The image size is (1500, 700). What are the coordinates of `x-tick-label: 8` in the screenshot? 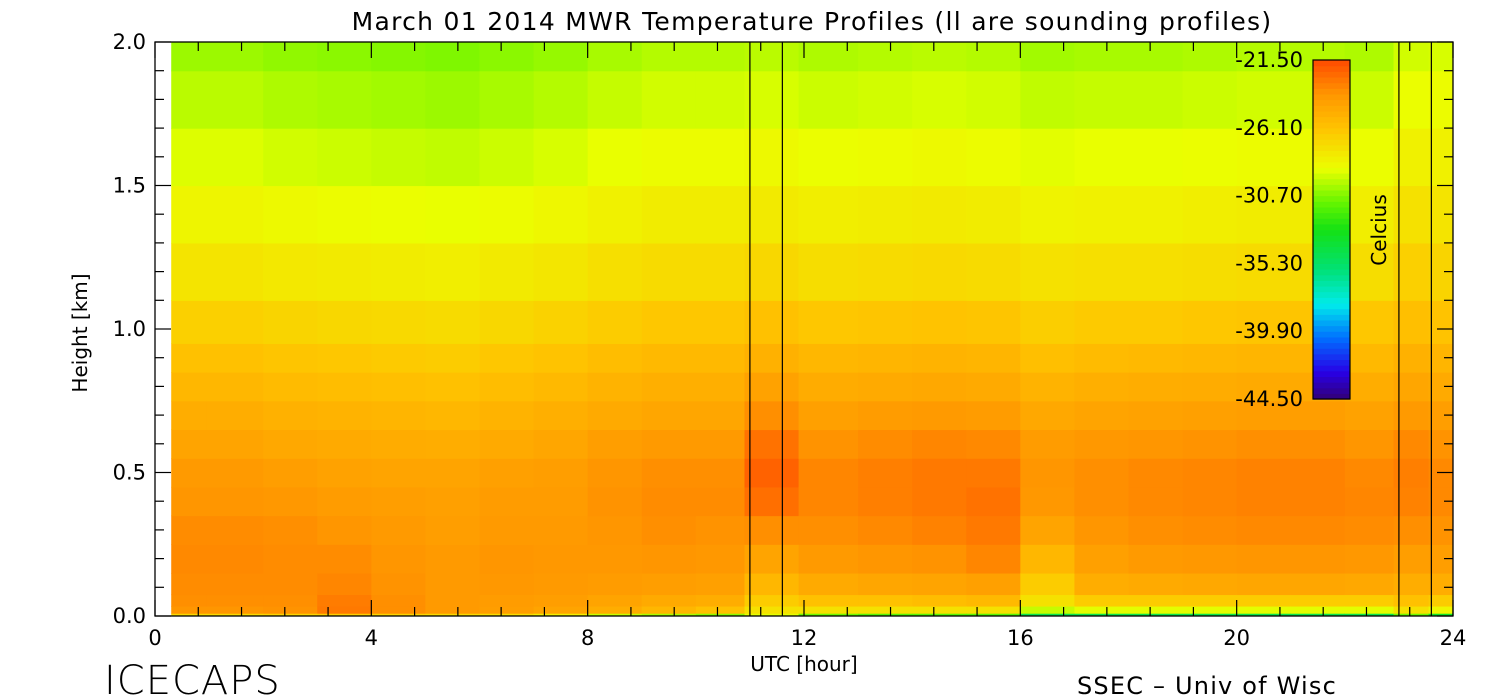 It's located at (587, 638).